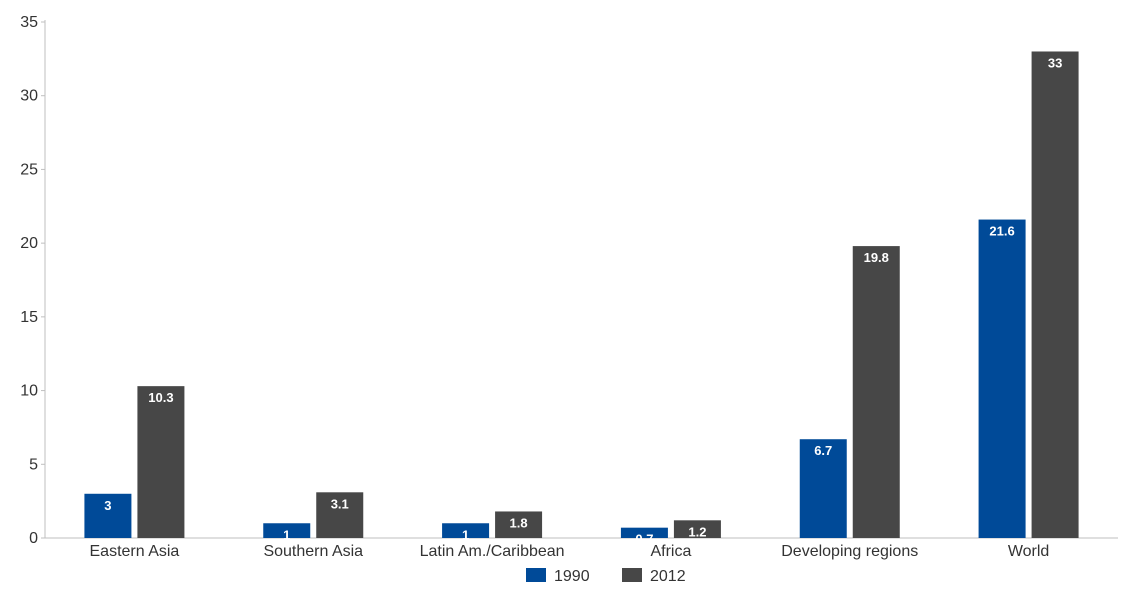 This screenshot has width=1133, height=597. What do you see at coordinates (632, 575) in the screenshot?
I see `legend-swatch-2012` at bounding box center [632, 575].